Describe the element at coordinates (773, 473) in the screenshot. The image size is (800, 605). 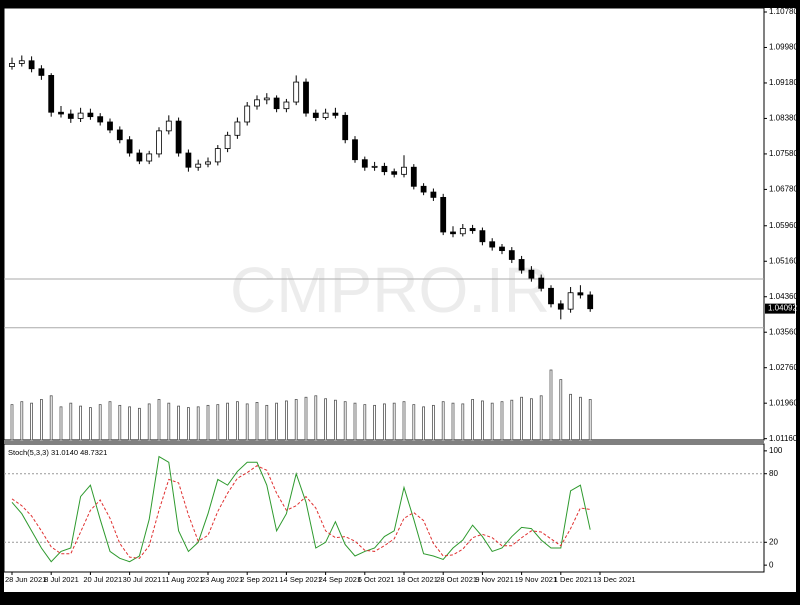
I see `stoch-tick-label: 80` at that location.